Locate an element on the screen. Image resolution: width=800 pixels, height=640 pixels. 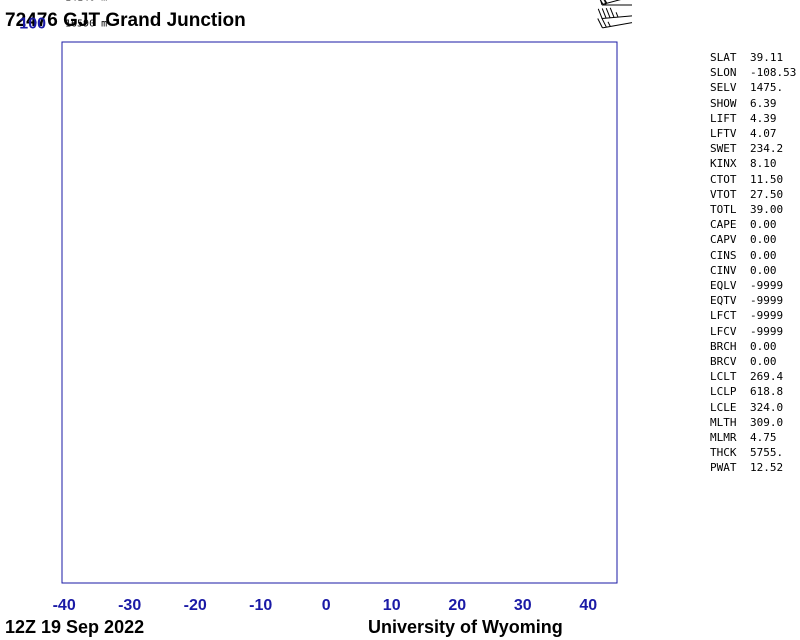
index-row: LFCV -9999 is located at coordinates (753, 331).